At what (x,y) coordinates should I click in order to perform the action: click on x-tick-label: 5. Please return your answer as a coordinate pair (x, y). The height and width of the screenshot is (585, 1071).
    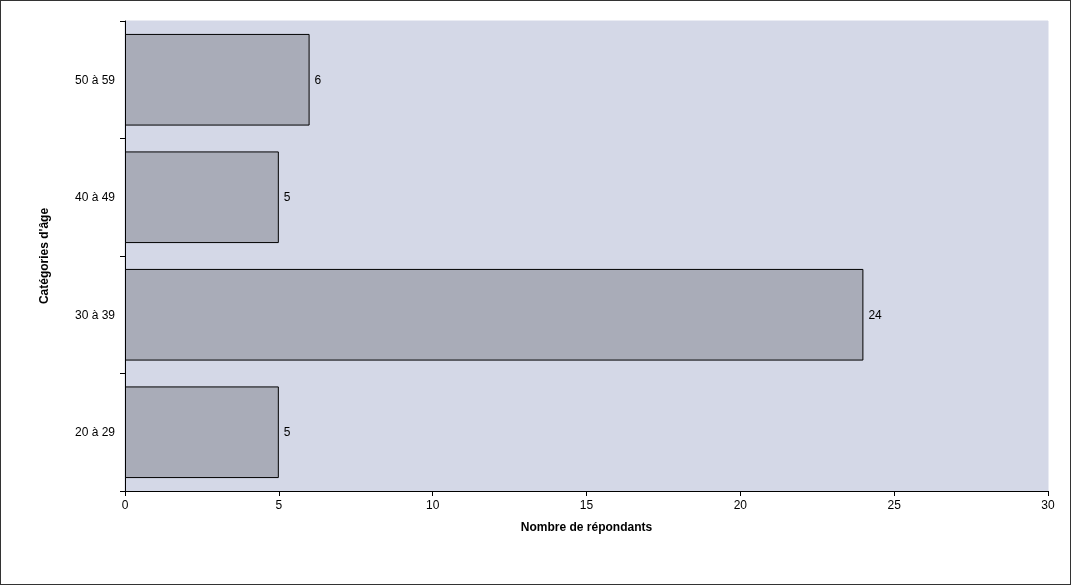
    Looking at the image, I should click on (279, 505).